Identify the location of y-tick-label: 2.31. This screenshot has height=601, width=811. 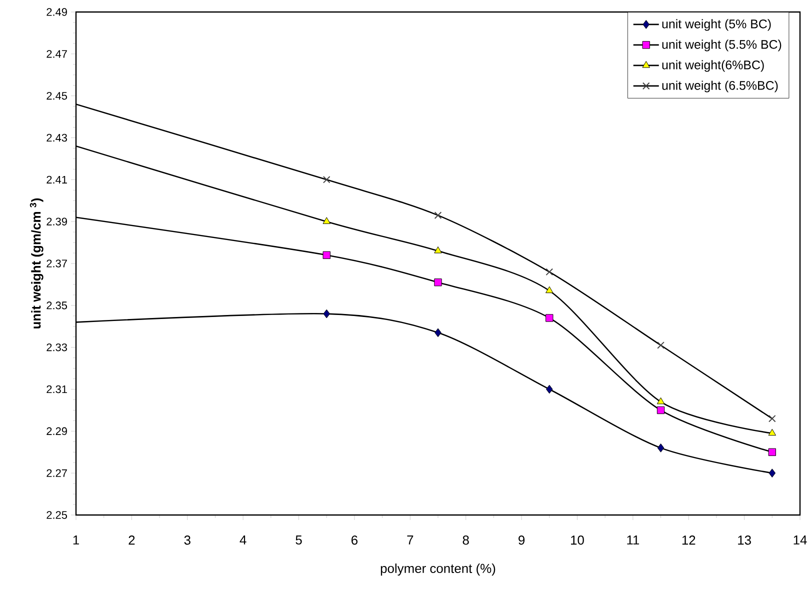
(56, 389).